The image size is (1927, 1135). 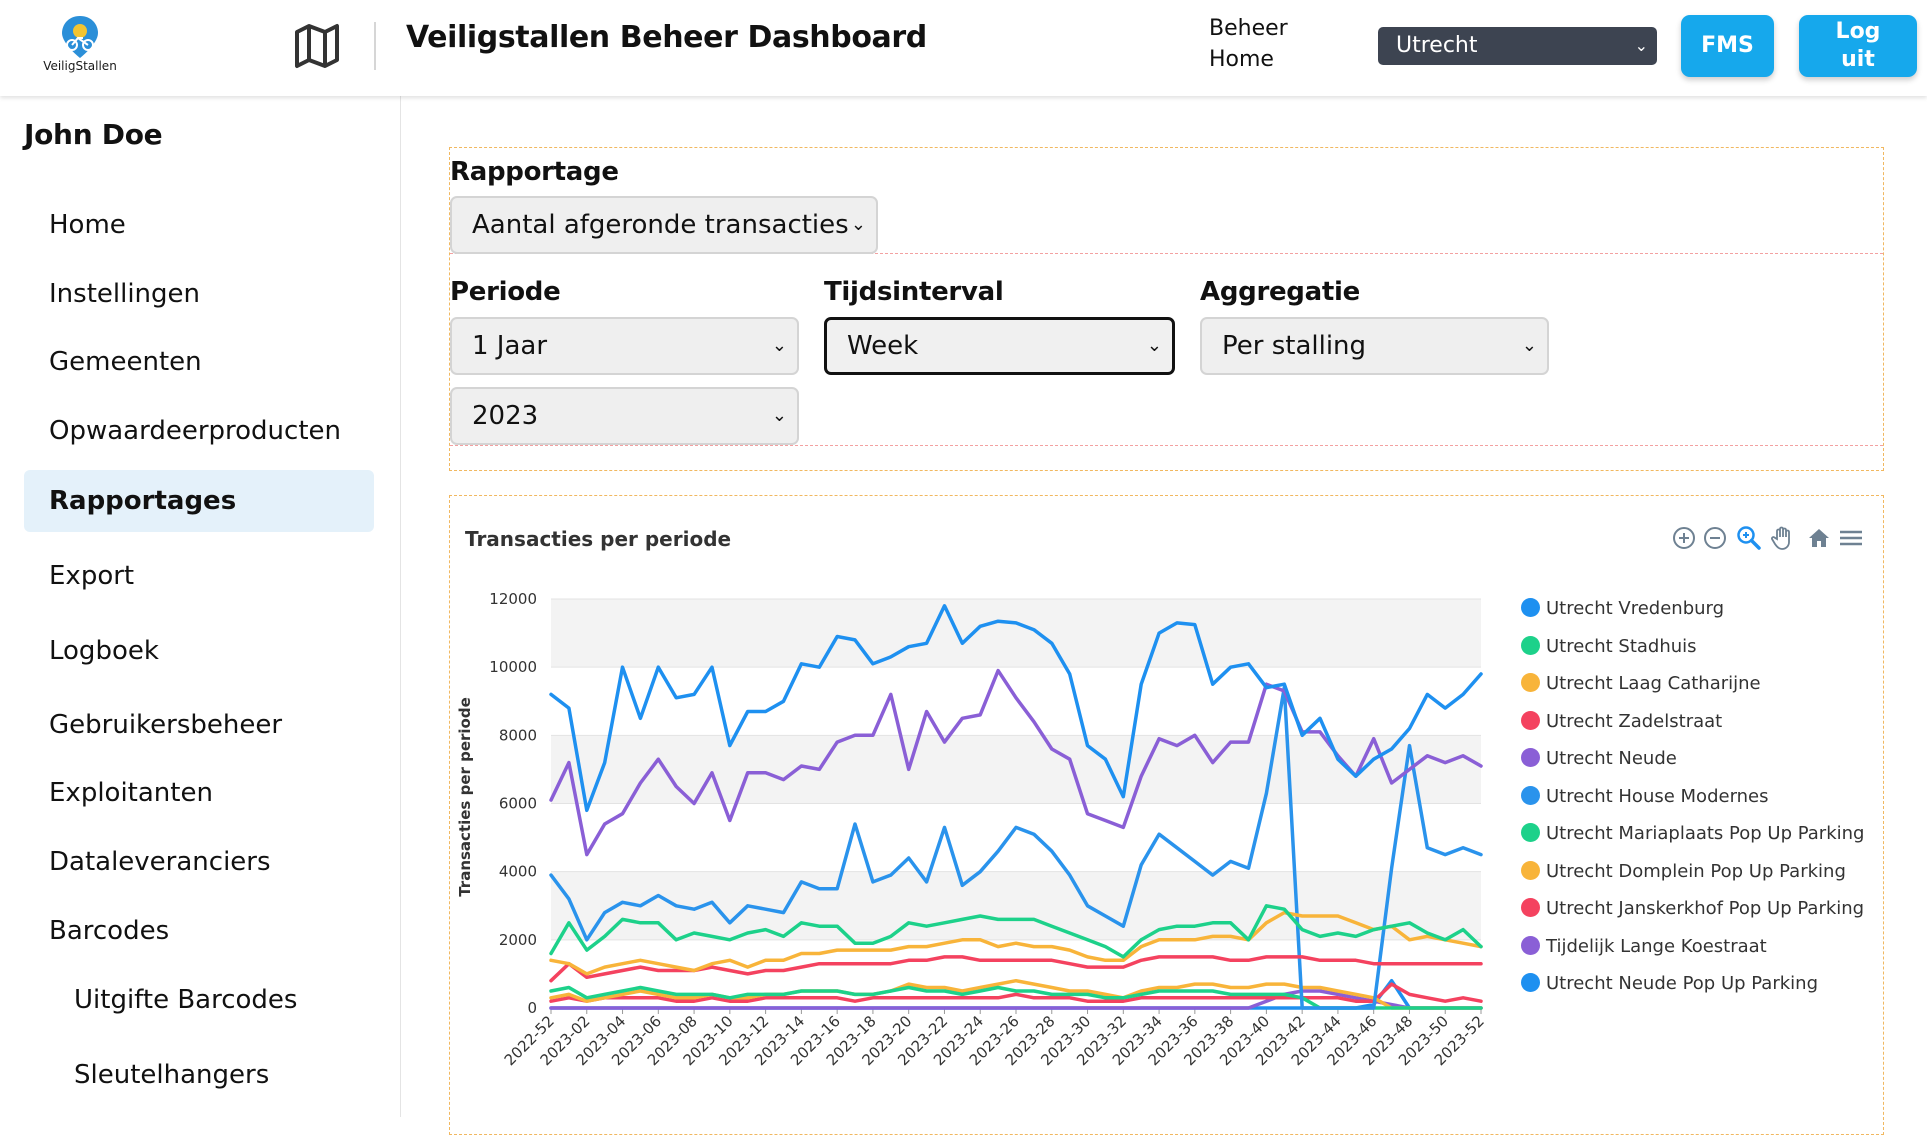 I want to click on sidebar-item-home: Home, so click(x=87, y=225).